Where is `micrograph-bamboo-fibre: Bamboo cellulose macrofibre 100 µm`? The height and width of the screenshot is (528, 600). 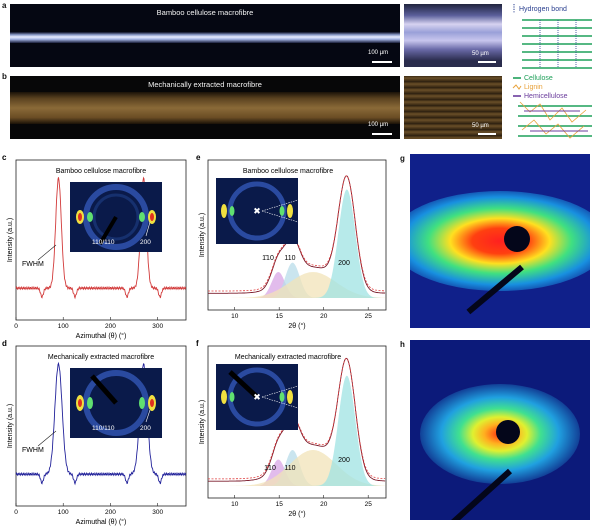
micrograph-bamboo-fibre: Bamboo cellulose macrofibre 100 µm is located at coordinates (205, 35).